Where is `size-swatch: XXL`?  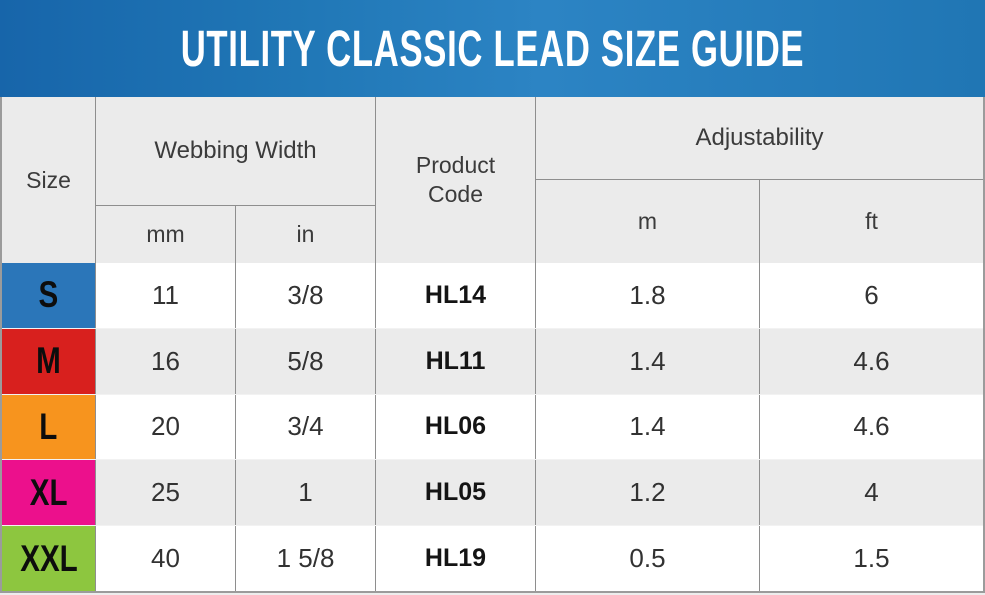
size-swatch: XXL is located at coordinates (48, 558).